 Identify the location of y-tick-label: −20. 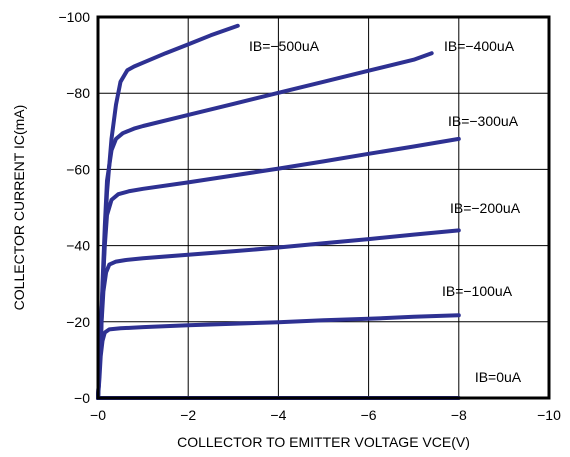
(78, 322).